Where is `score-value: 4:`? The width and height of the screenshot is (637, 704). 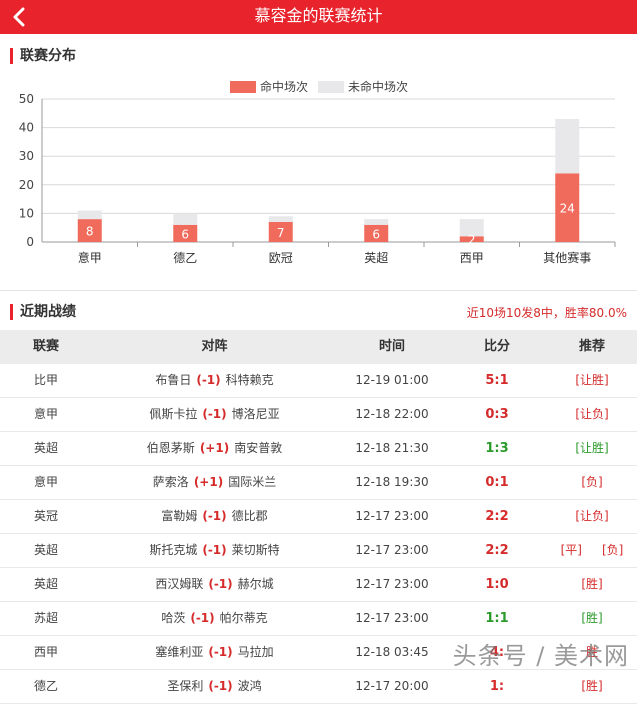 score-value: 4: is located at coordinates (497, 652).